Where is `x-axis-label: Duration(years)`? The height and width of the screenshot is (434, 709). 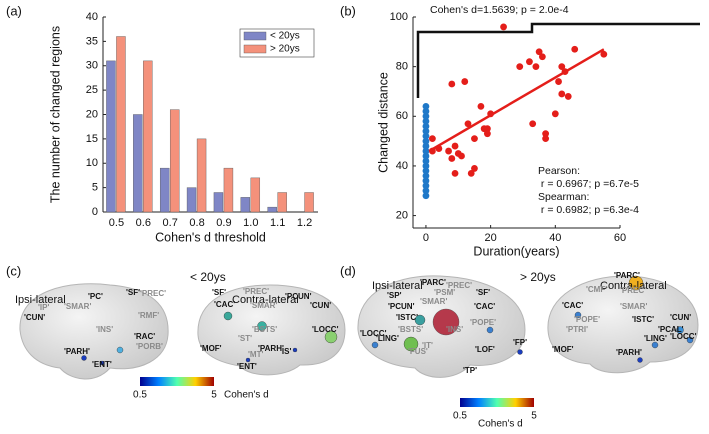 x-axis-label: Duration(years) is located at coordinates (516, 251).